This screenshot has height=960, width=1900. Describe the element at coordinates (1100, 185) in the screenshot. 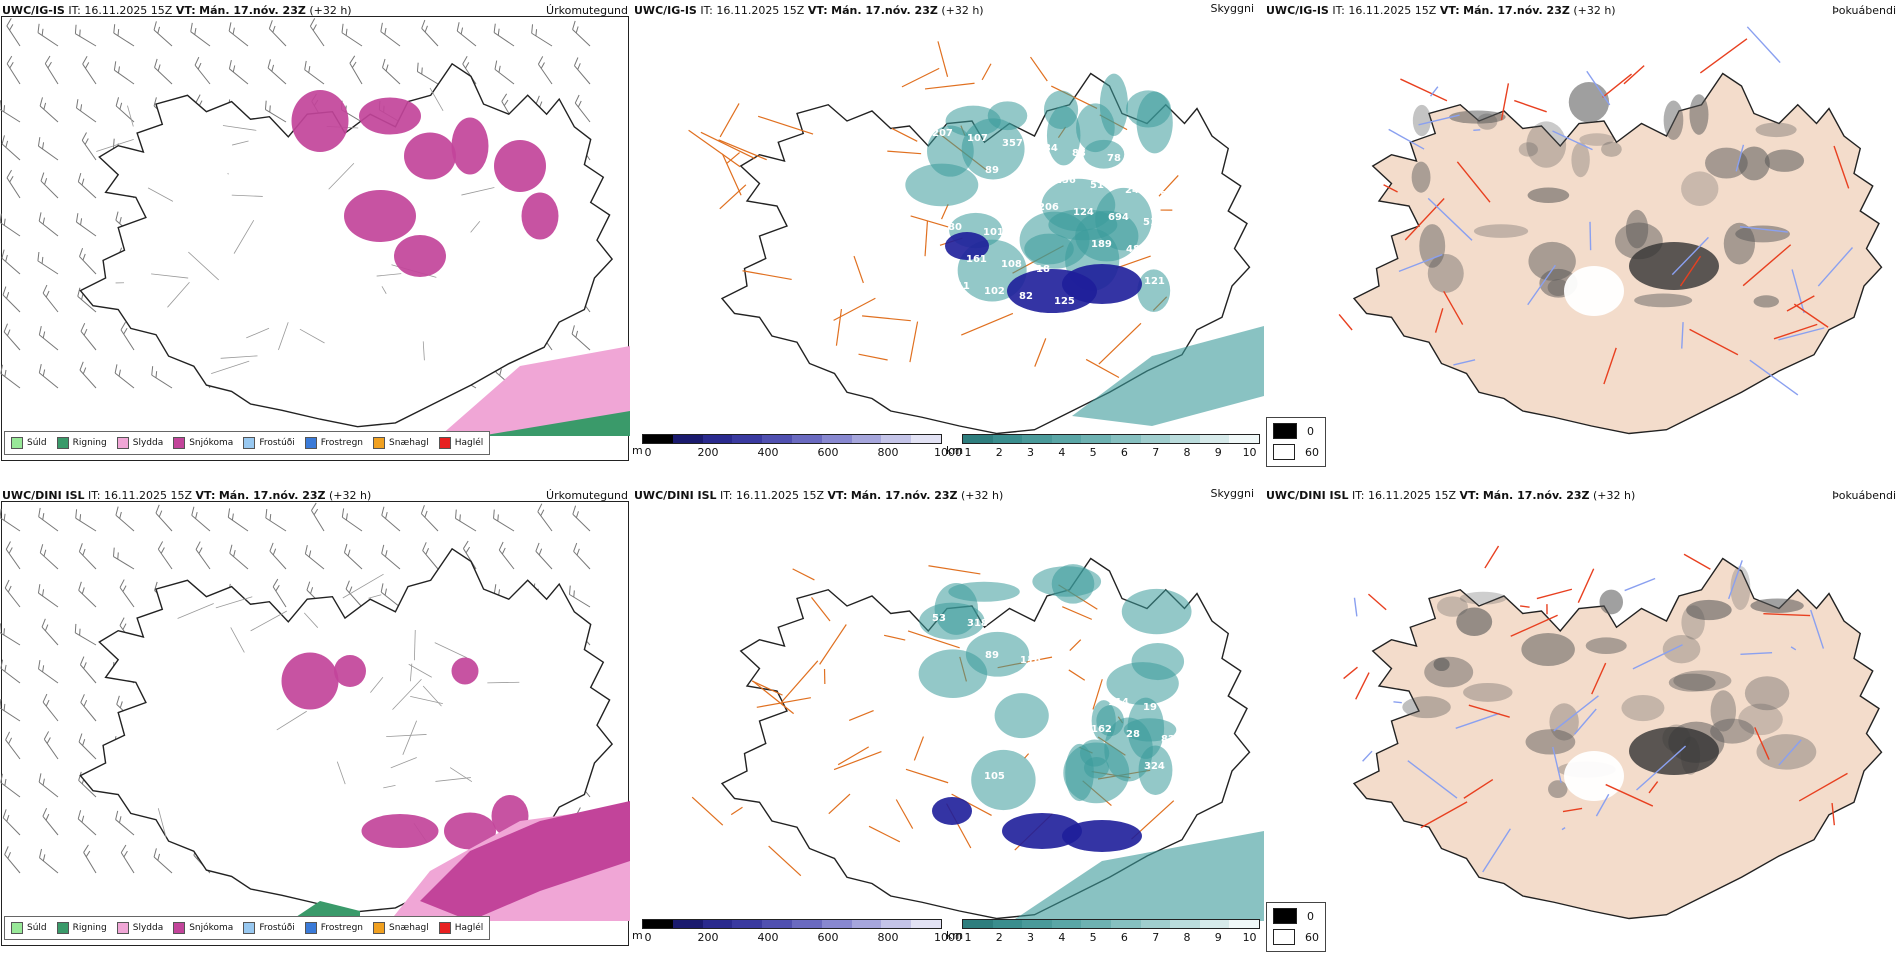

I see `ceiling-value-label: 516` at that location.